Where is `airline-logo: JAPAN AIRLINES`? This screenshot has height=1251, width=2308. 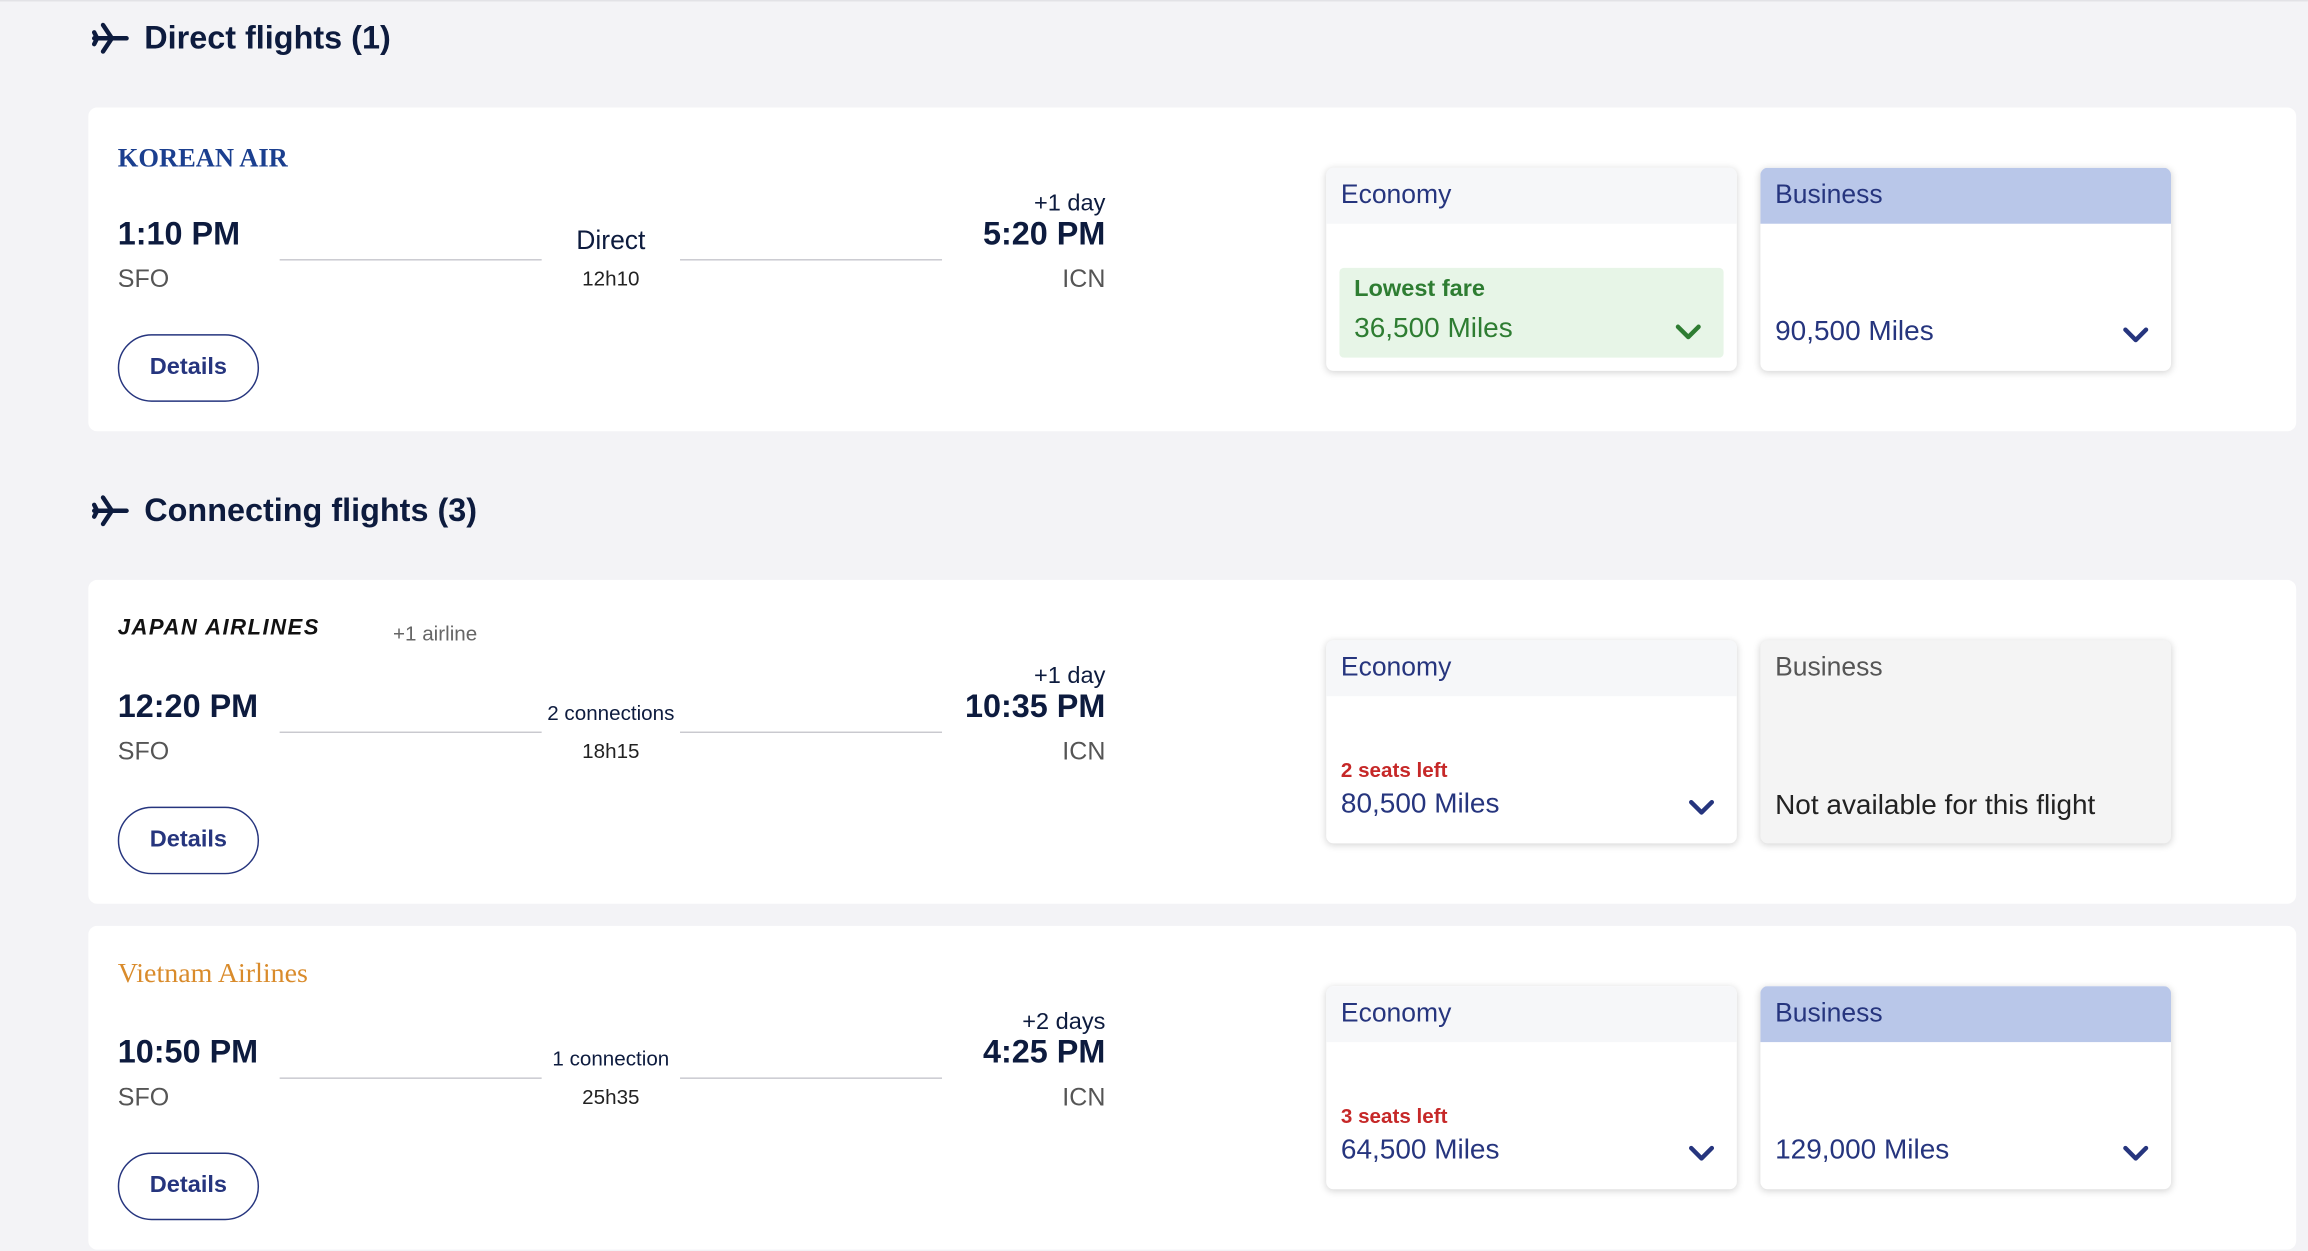 airline-logo: JAPAN AIRLINES is located at coordinates (218, 628).